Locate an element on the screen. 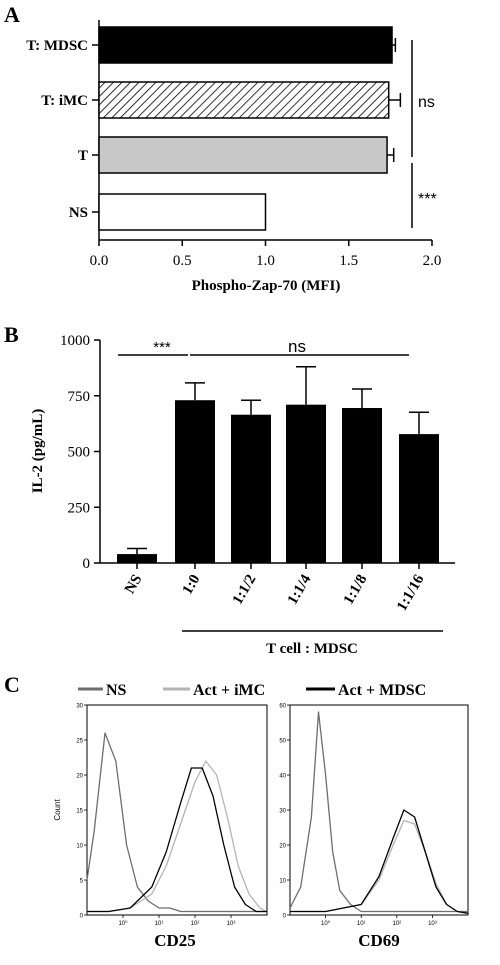 The width and height of the screenshot is (500, 965). y-tick-label-b-0: 0 is located at coordinates (87, 564).